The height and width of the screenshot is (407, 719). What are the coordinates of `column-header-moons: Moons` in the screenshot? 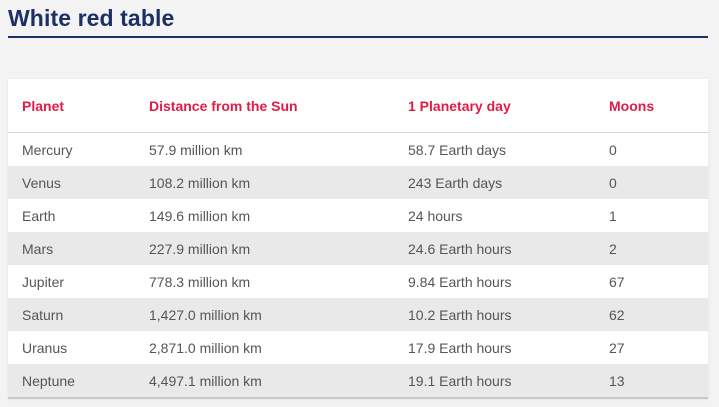 It's located at (658, 106).